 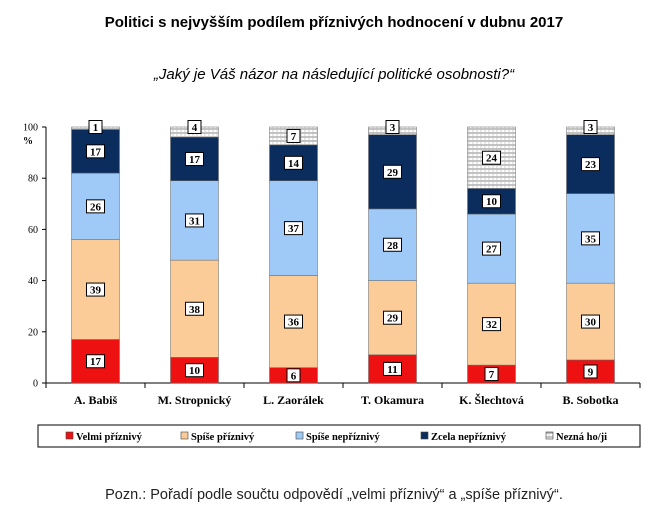 I want to click on data-label: 30, so click(x=591, y=323).